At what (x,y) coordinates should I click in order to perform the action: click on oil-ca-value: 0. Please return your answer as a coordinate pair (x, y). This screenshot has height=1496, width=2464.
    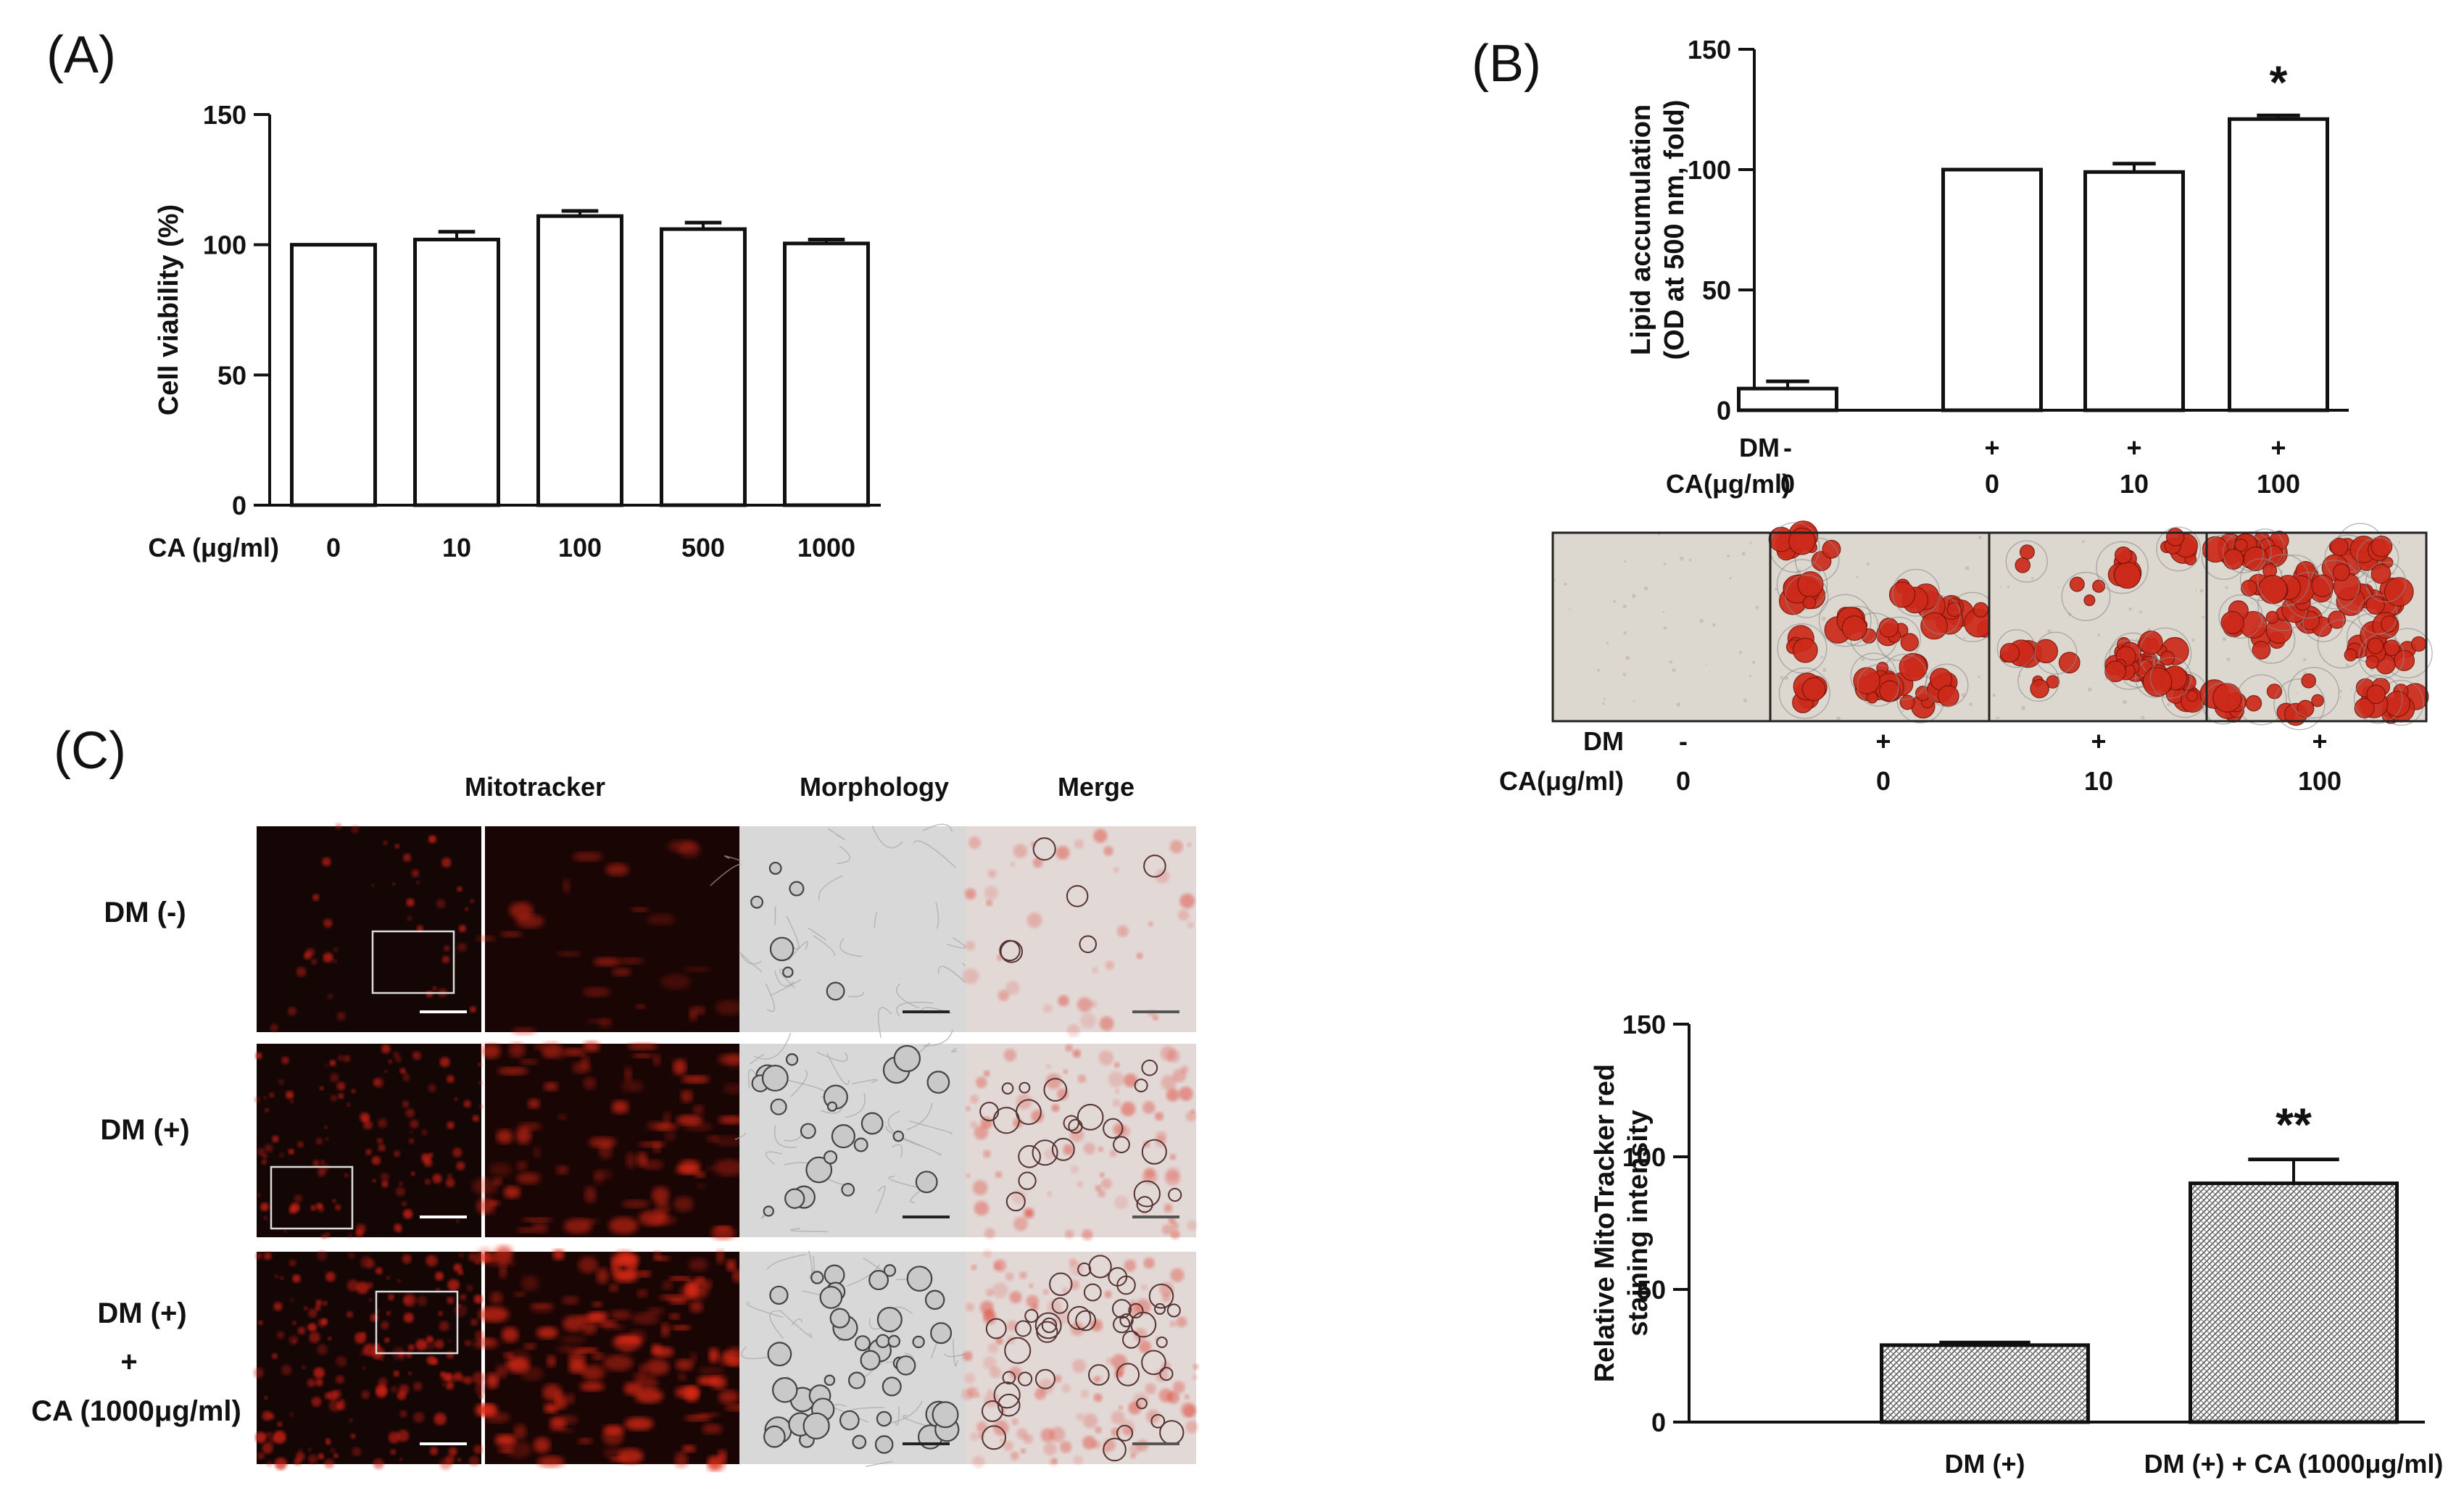
    Looking at the image, I should click on (1884, 781).